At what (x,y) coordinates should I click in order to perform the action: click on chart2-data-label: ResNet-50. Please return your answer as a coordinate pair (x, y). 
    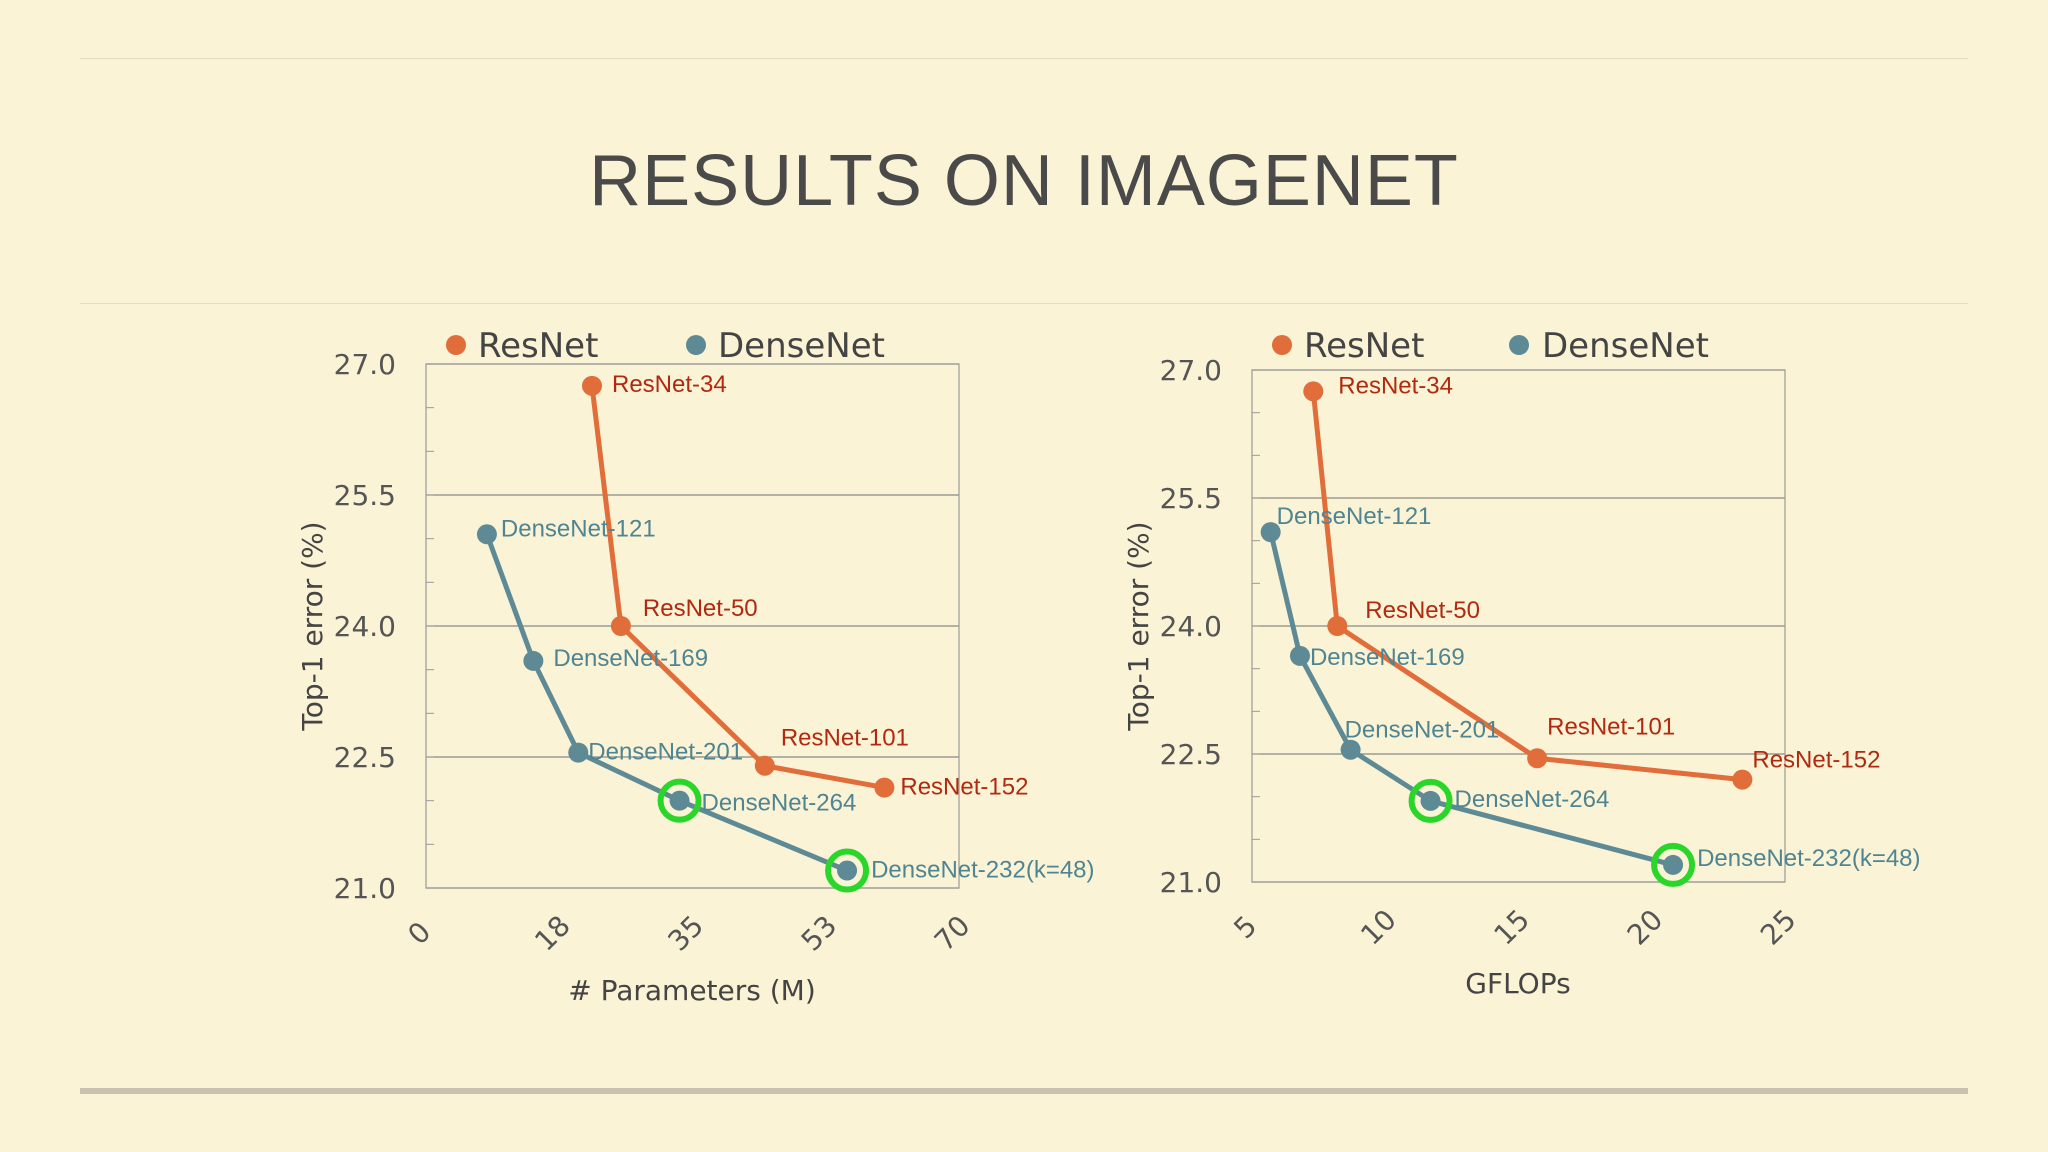
    Looking at the image, I should click on (1422, 610).